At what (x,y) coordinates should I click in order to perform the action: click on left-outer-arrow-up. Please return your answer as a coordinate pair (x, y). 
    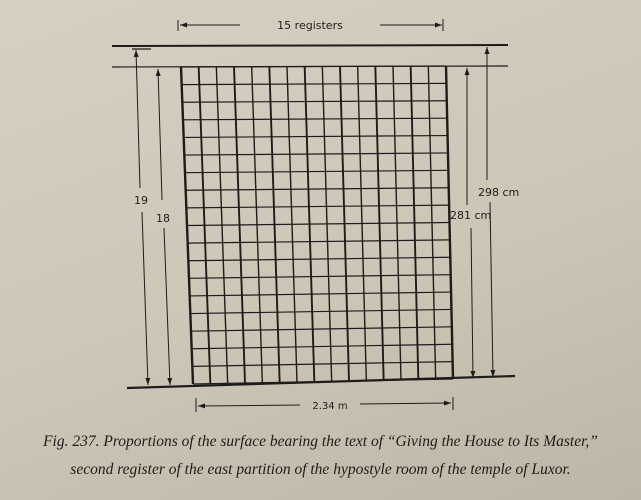
    Looking at the image, I should click on (137, 119).